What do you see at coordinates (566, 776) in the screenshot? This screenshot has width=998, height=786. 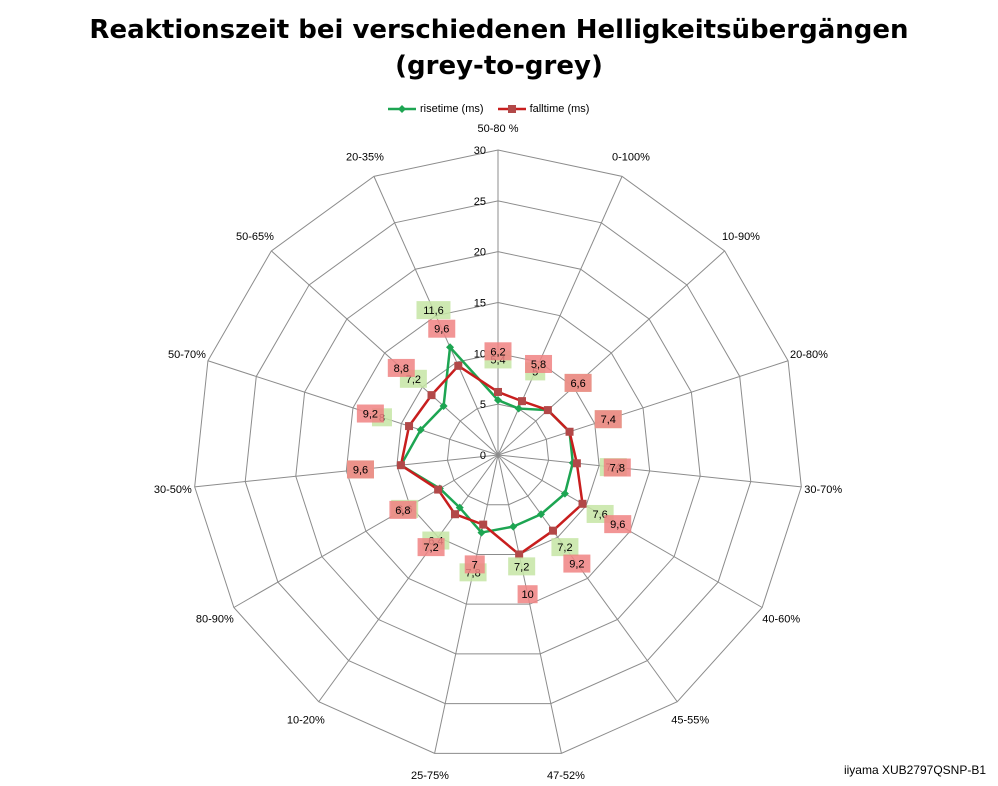 I see `category-label: 47-52%` at bounding box center [566, 776].